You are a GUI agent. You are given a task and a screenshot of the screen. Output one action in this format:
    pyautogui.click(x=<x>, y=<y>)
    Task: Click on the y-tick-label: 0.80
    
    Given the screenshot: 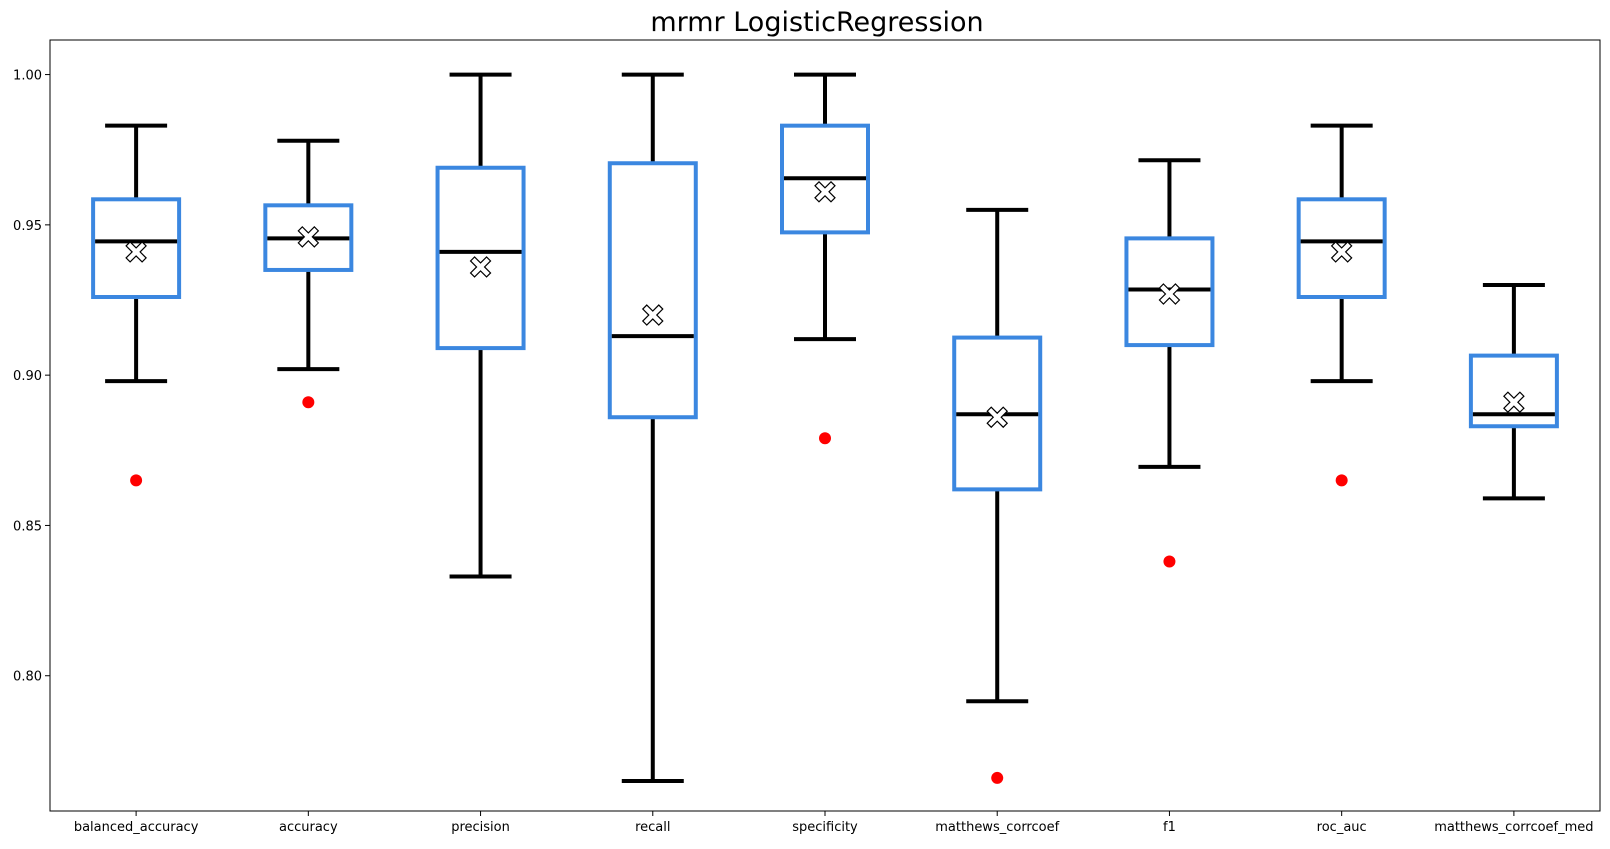 What is the action you would take?
    pyautogui.click(x=27, y=677)
    